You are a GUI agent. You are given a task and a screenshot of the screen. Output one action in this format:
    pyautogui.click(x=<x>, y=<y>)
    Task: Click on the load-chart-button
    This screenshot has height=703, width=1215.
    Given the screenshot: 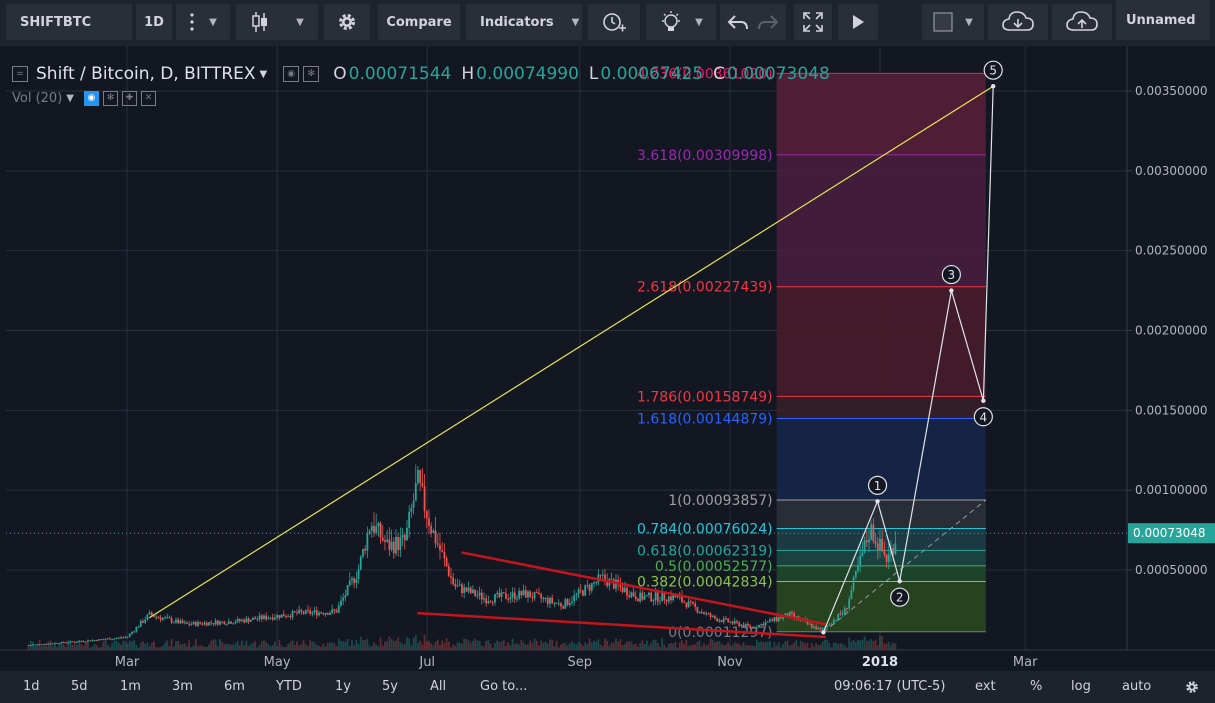 What is the action you would take?
    pyautogui.click(x=1018, y=22)
    